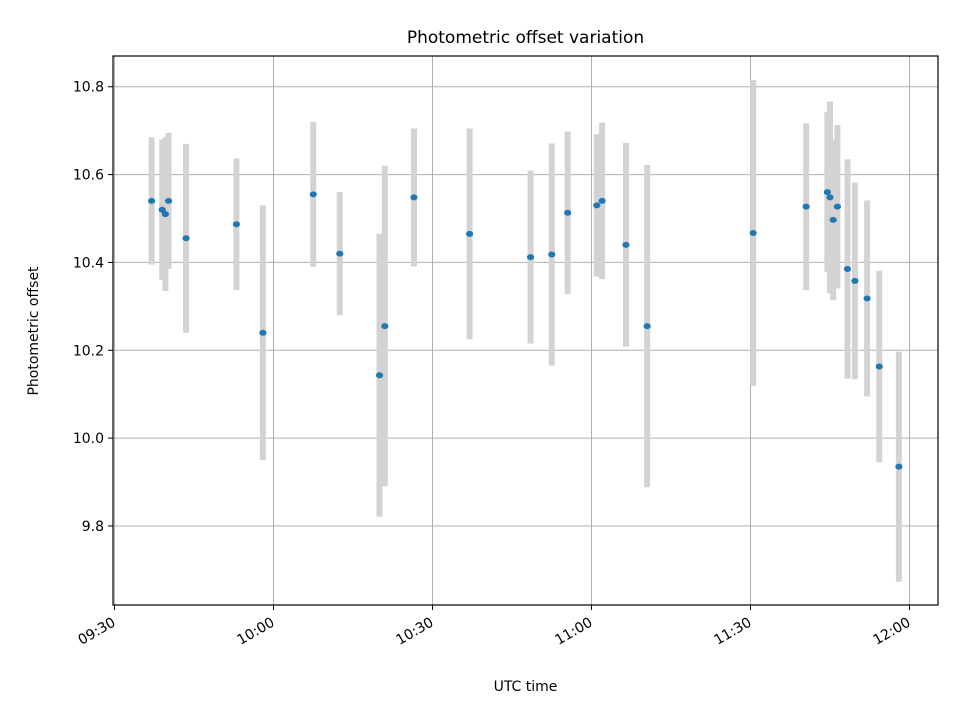 This screenshot has width=960, height=720. I want to click on y-tick-label: 10.2, so click(88, 351).